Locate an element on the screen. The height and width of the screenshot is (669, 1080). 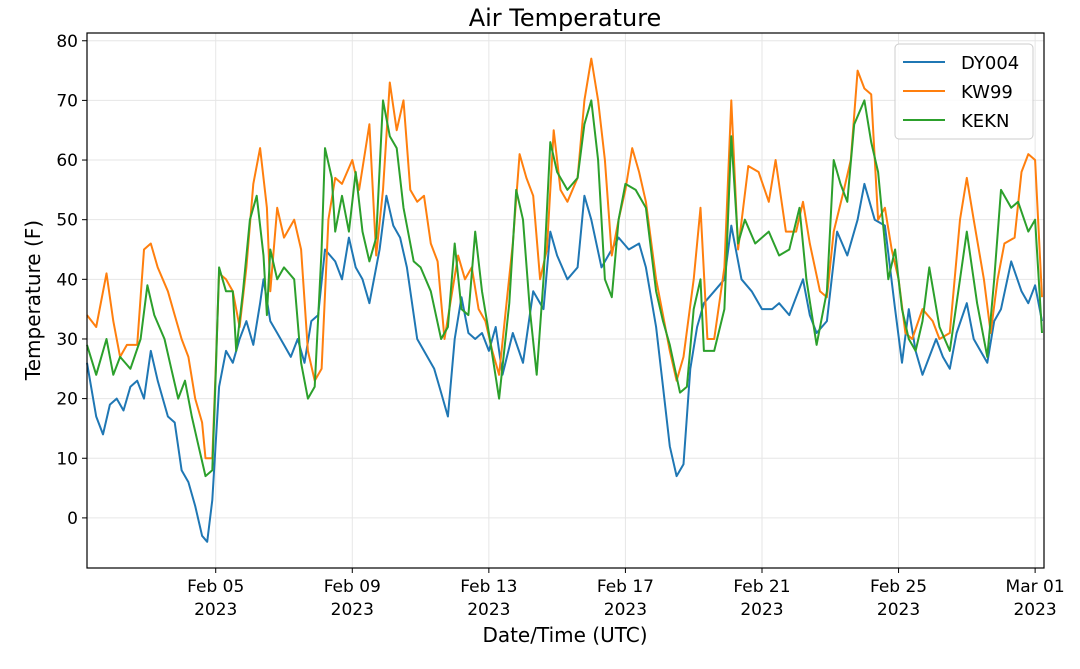
y-tick-label: 40 is located at coordinates (67, 280).